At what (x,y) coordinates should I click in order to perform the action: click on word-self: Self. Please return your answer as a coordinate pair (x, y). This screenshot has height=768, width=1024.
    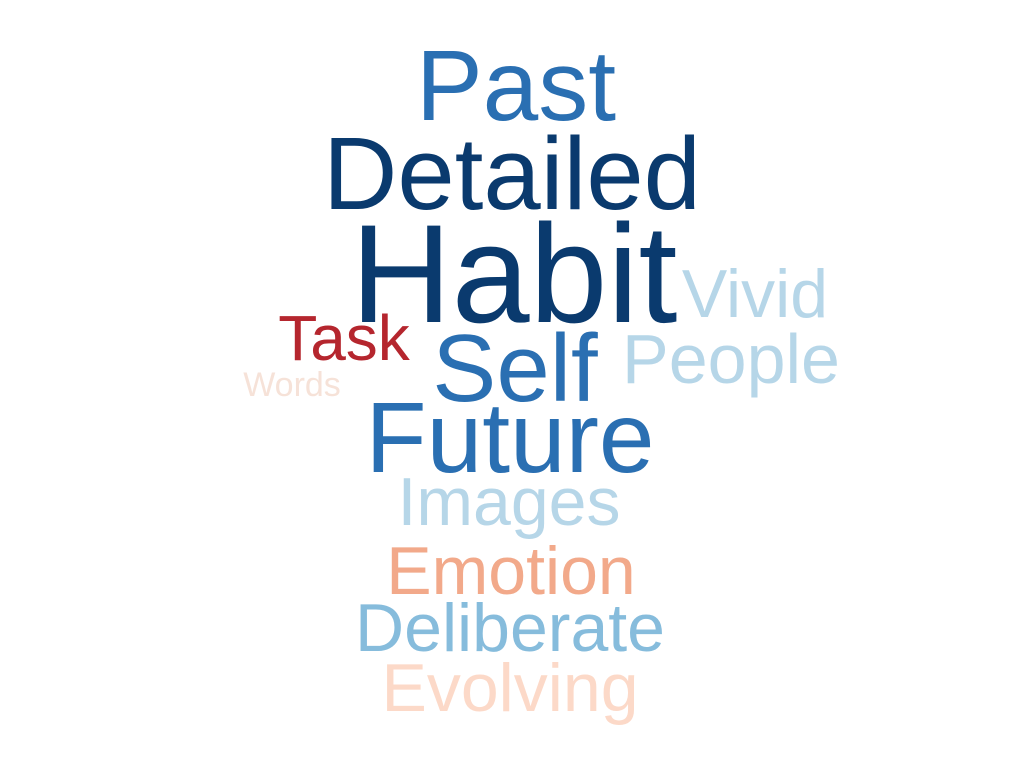
    Looking at the image, I should click on (515, 368).